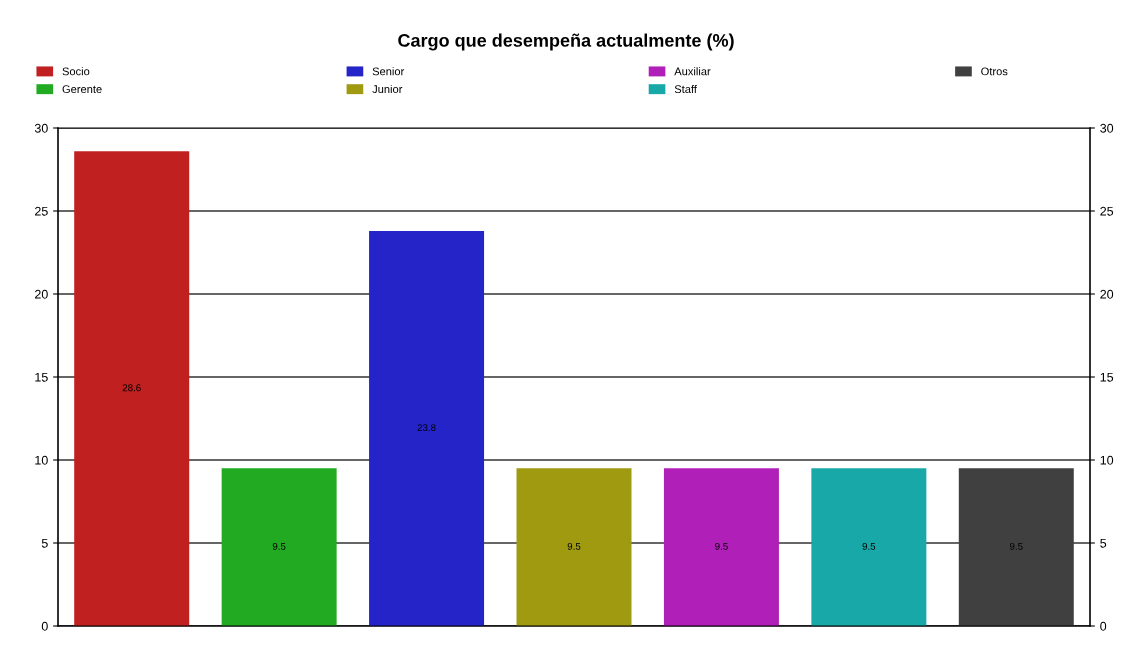 This screenshot has width=1132, height=658. Describe the element at coordinates (41, 294) in the screenshot. I see `y-tick-label: 20` at that location.